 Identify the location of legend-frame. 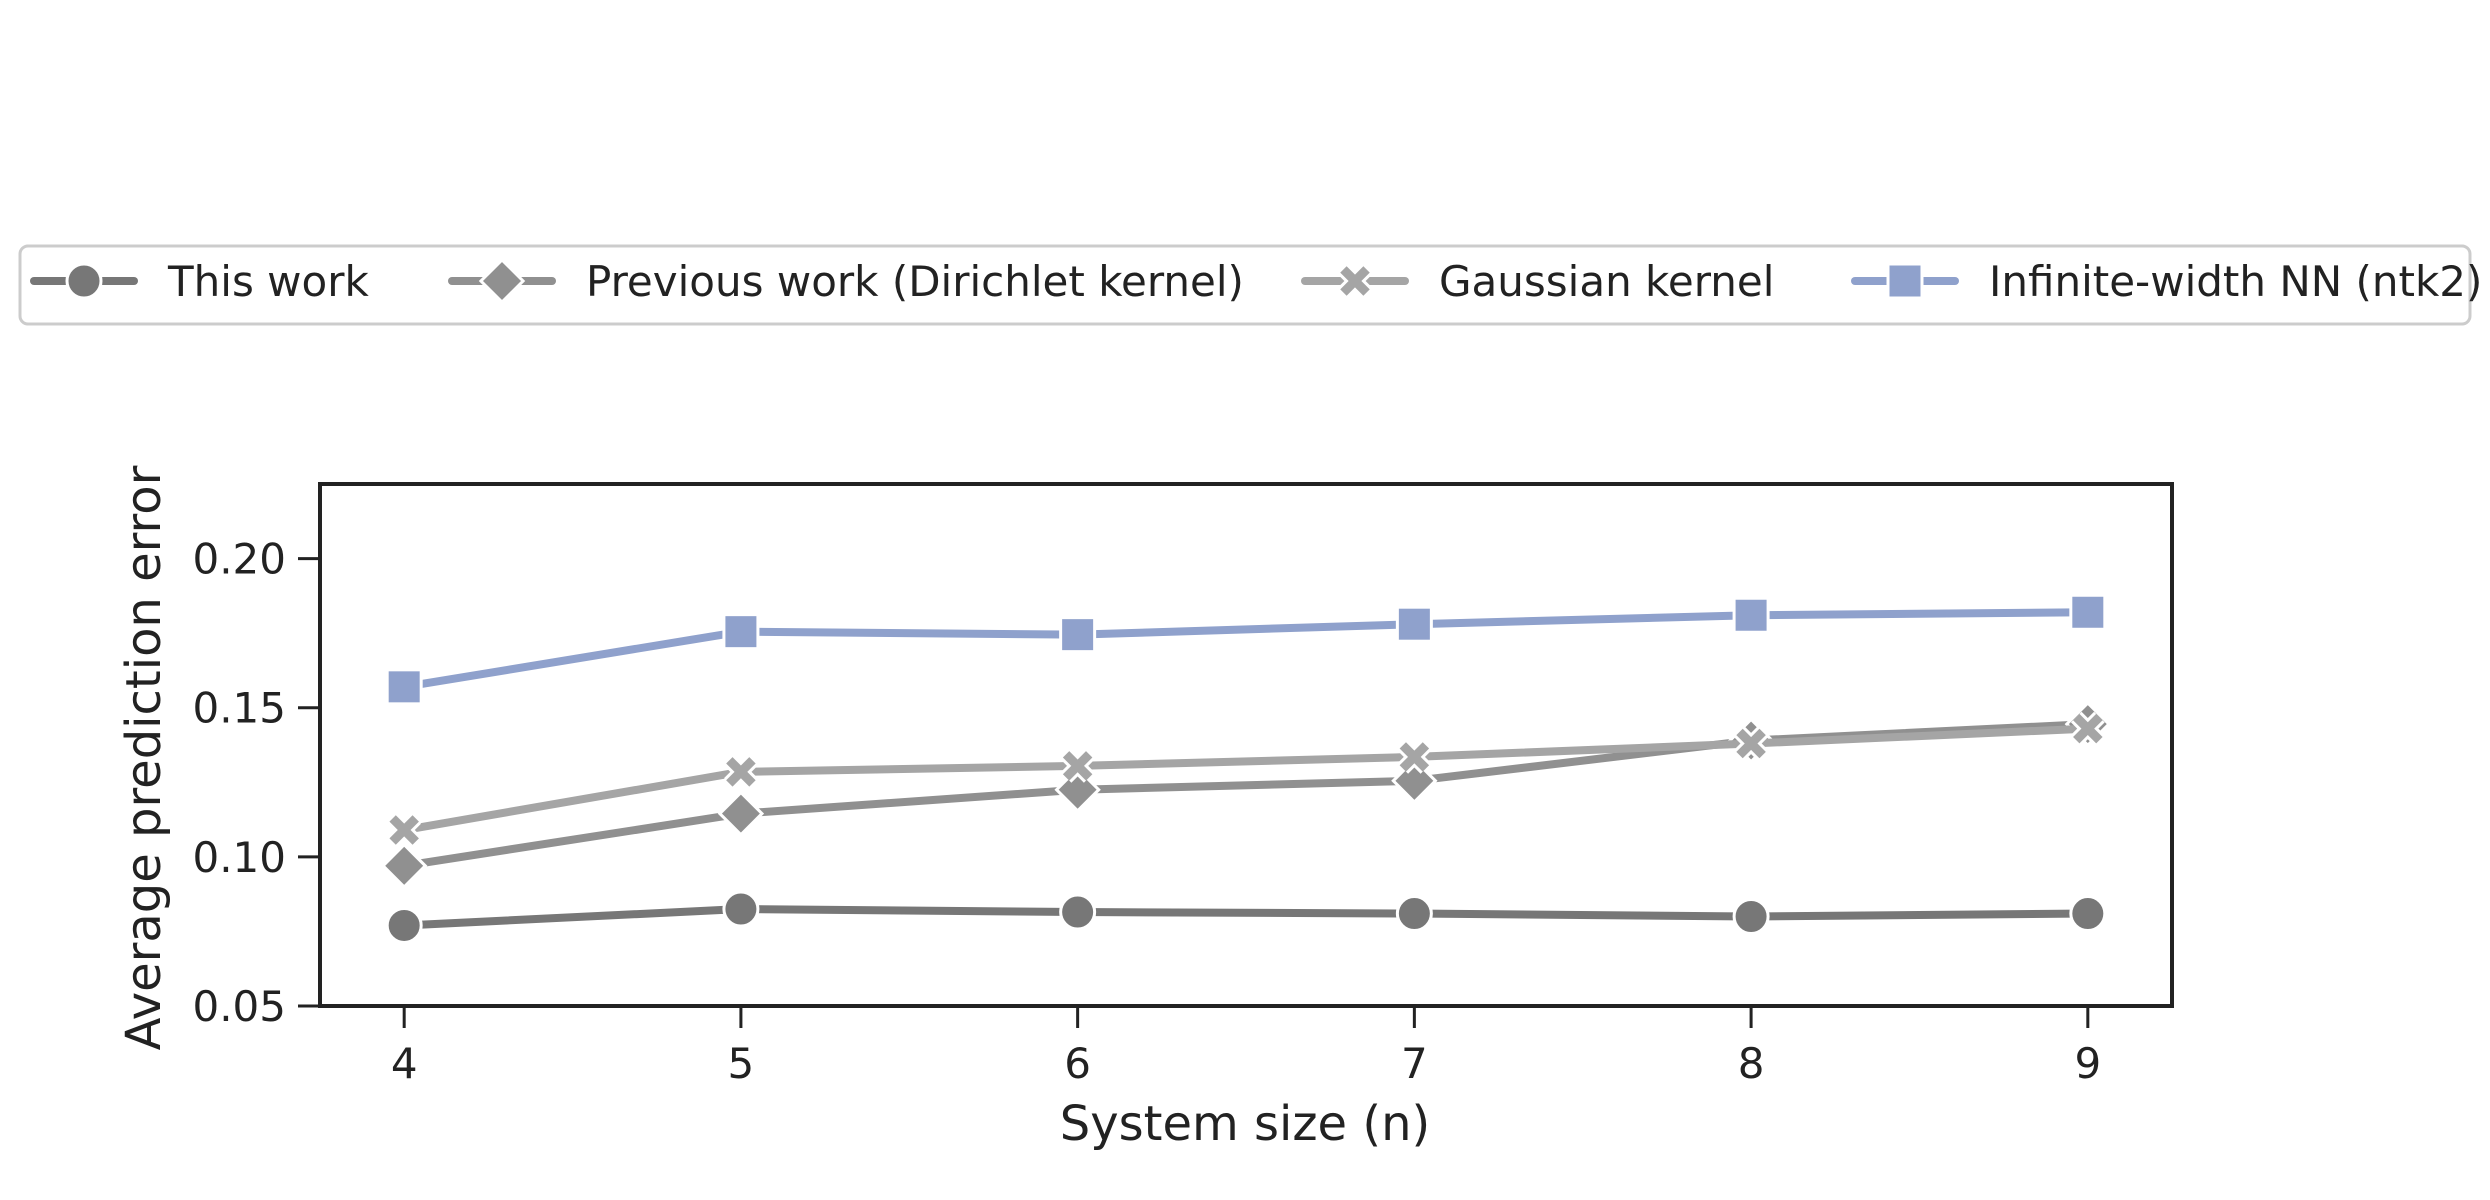
(1245, 285).